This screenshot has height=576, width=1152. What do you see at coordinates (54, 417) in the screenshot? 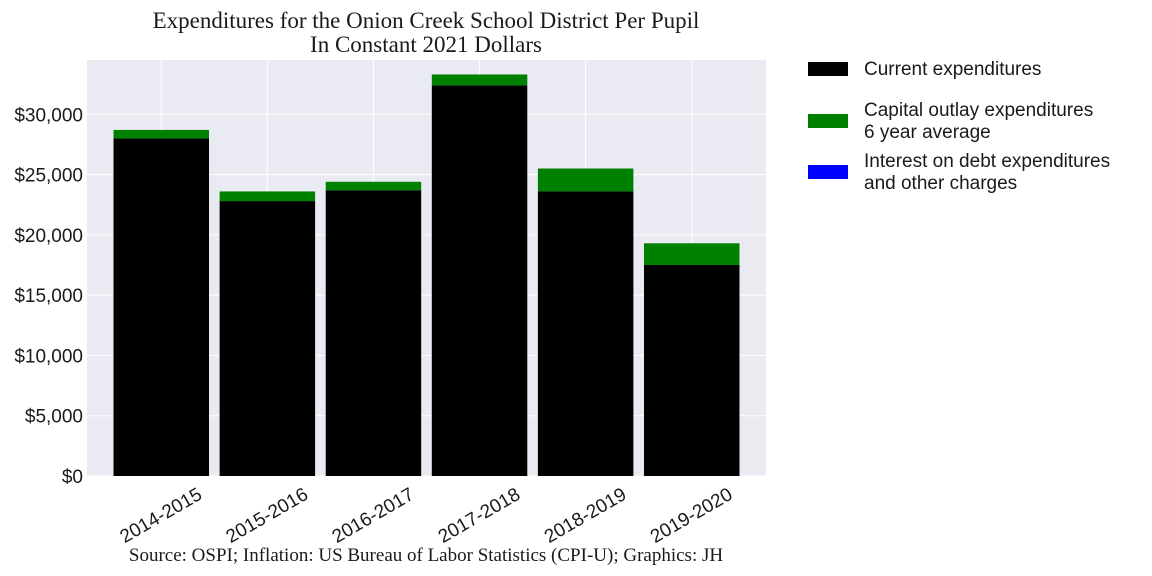
I see `y-tick-label: $5,000` at bounding box center [54, 417].